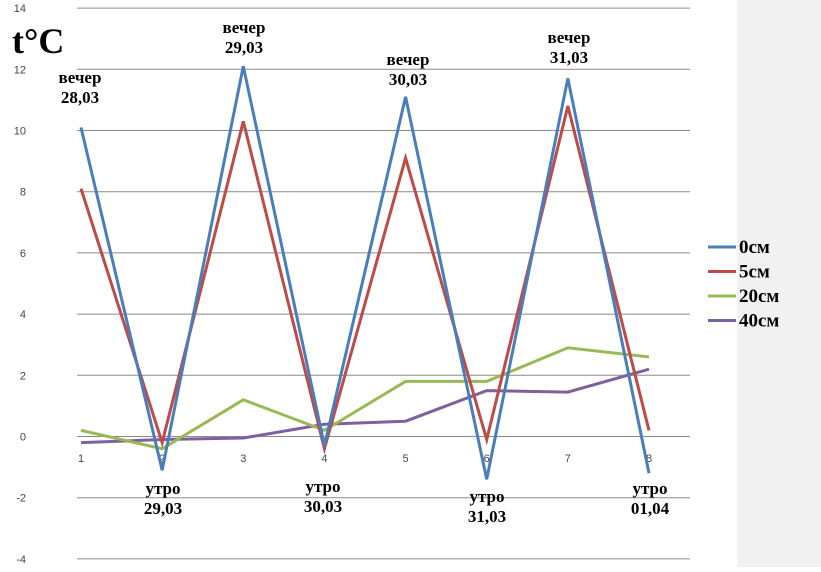  What do you see at coordinates (20, 132) in the screenshot?
I see `y-tick-label: 10` at bounding box center [20, 132].